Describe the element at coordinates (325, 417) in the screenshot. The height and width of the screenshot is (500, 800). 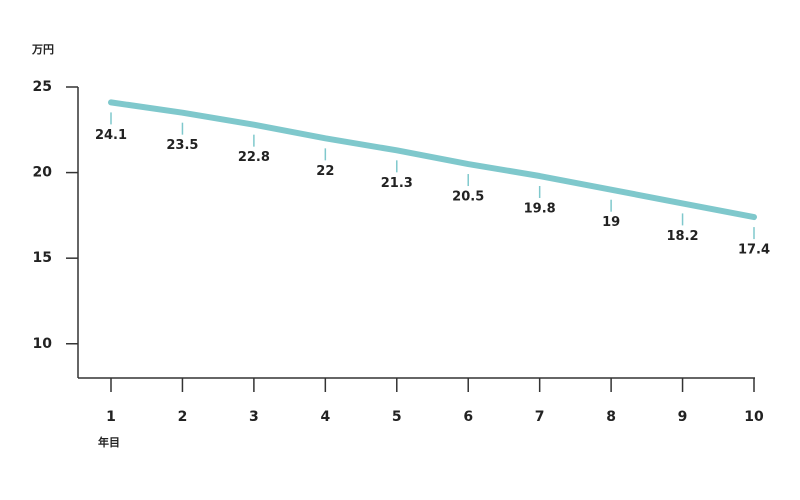
I see `x-tick-label: 4` at that location.